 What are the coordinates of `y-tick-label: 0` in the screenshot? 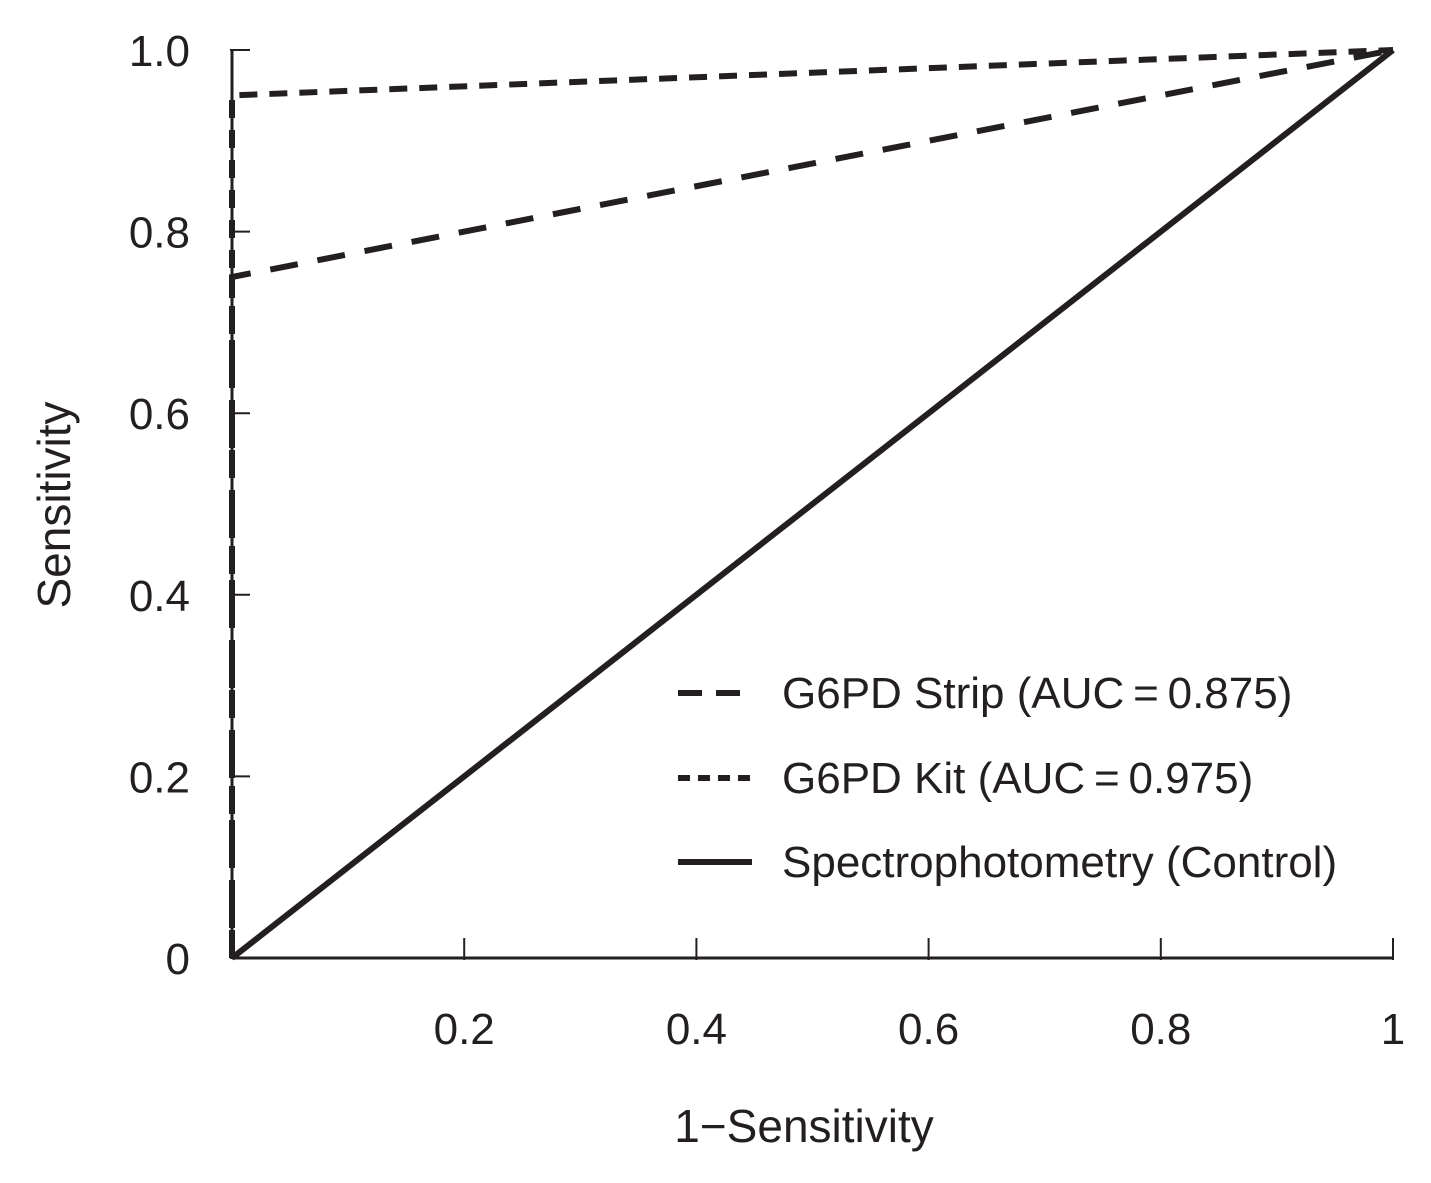 It's located at (178, 959).